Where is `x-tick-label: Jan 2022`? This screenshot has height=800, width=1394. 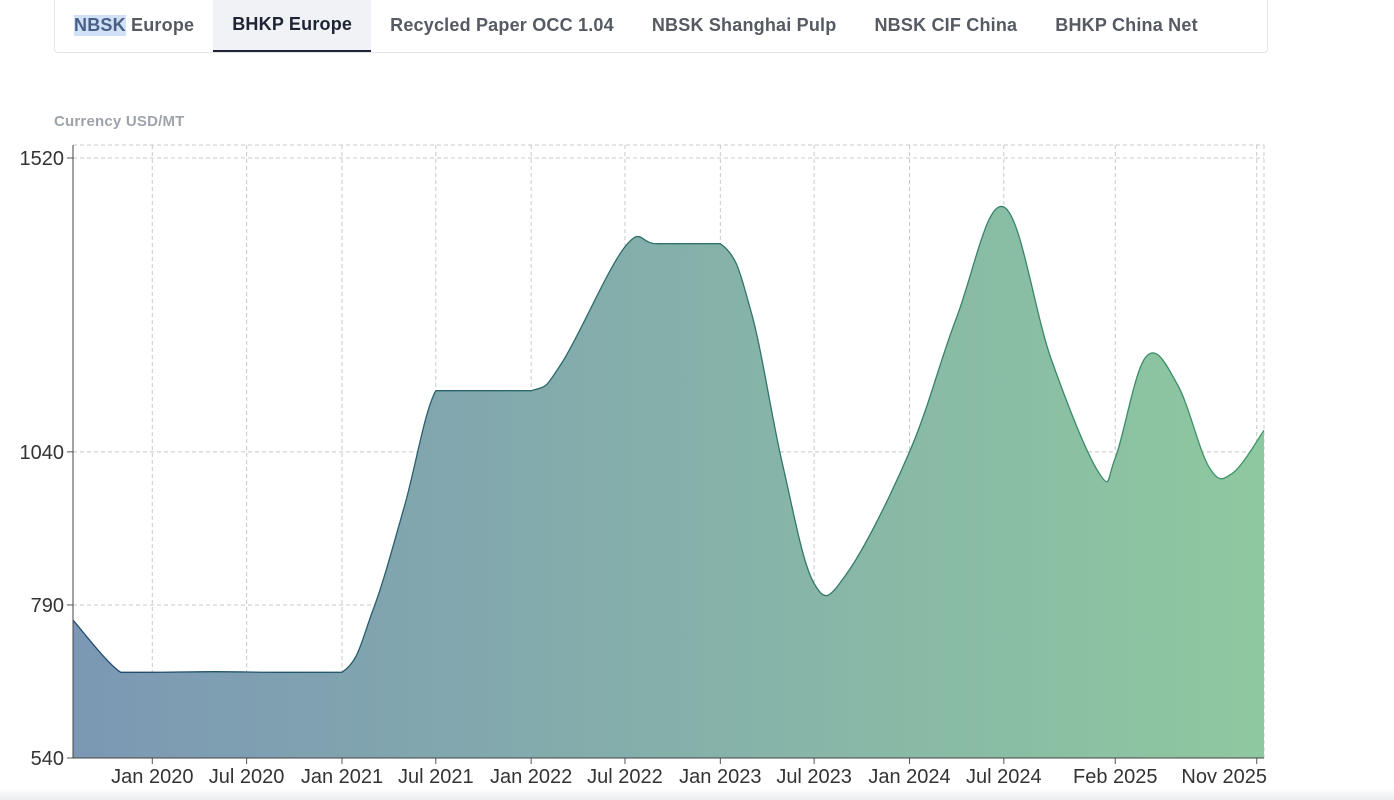 x-tick-label: Jan 2022 is located at coordinates (531, 777).